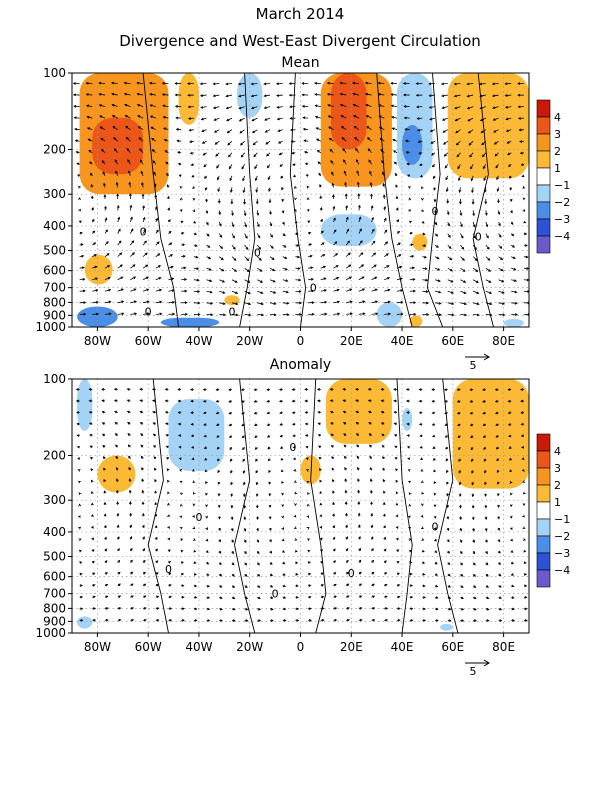  I want to click on y-tick-label: 400, so click(54, 532).